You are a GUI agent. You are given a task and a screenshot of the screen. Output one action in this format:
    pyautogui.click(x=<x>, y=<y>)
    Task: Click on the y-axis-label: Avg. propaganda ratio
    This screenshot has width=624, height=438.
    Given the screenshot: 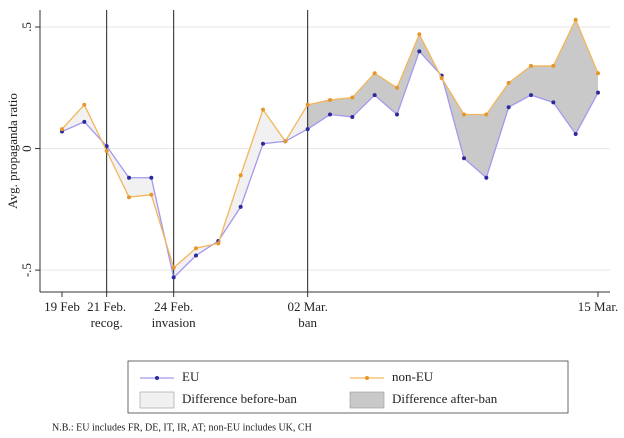 What is the action you would take?
    pyautogui.click(x=12, y=151)
    